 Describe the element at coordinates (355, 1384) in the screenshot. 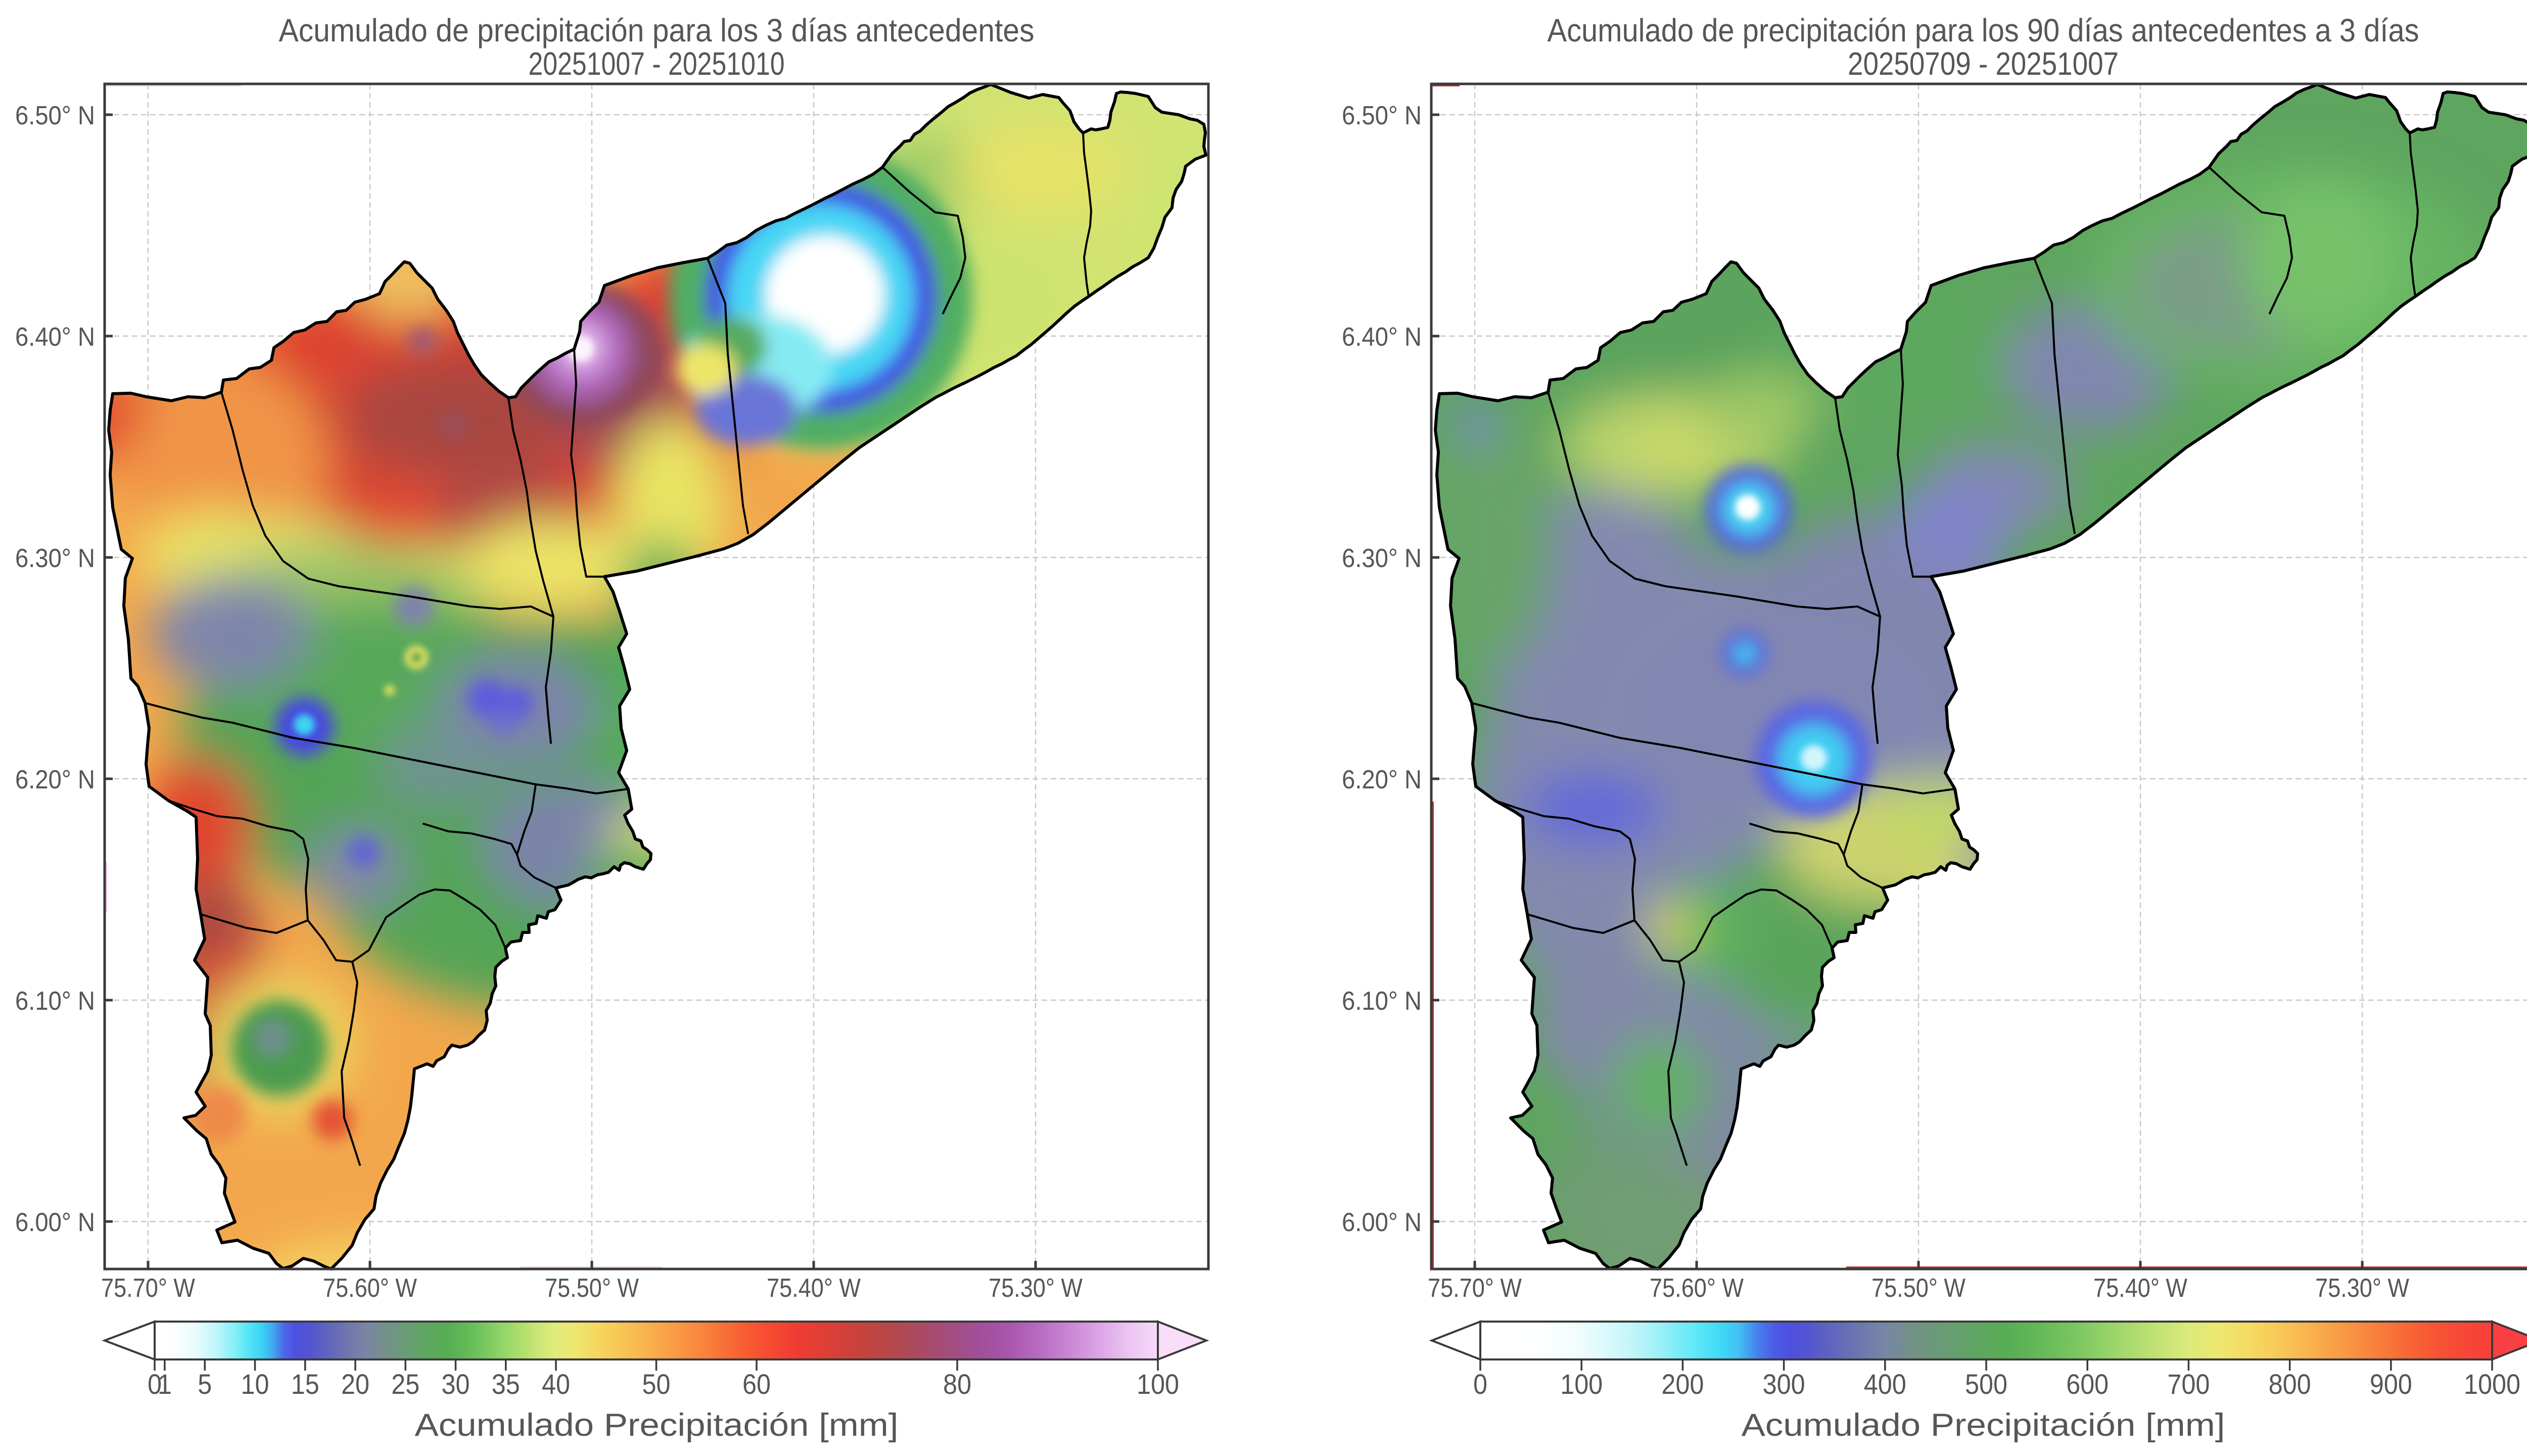

I see `svg-text: 20` at that location.